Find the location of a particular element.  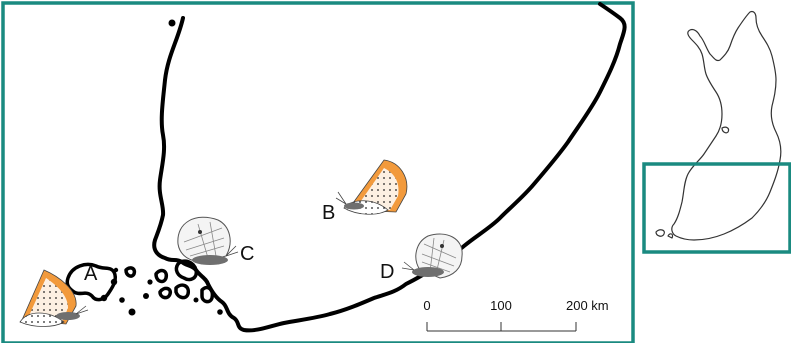

site-label-a: A is located at coordinates (91, 274).